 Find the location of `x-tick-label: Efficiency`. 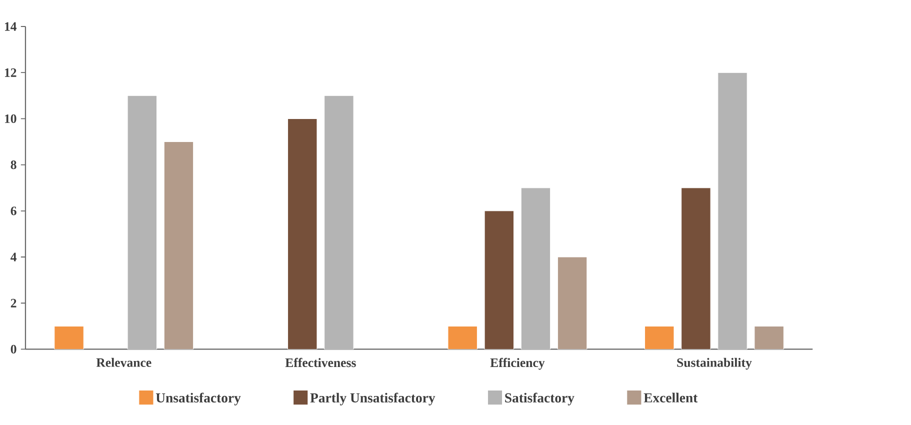

x-tick-label: Efficiency is located at coordinates (517, 364).